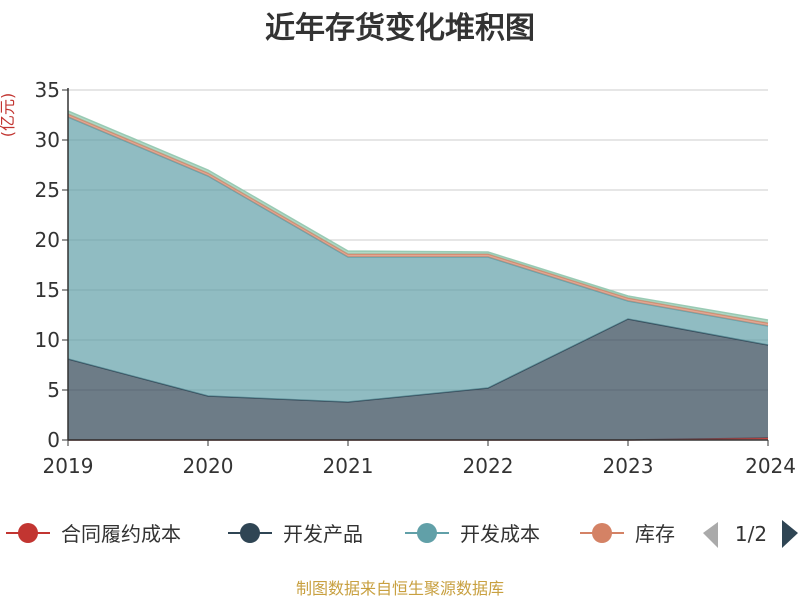 The image size is (800, 600). What do you see at coordinates (323, 534) in the screenshot?
I see `legend-label: 开发产品` at bounding box center [323, 534].